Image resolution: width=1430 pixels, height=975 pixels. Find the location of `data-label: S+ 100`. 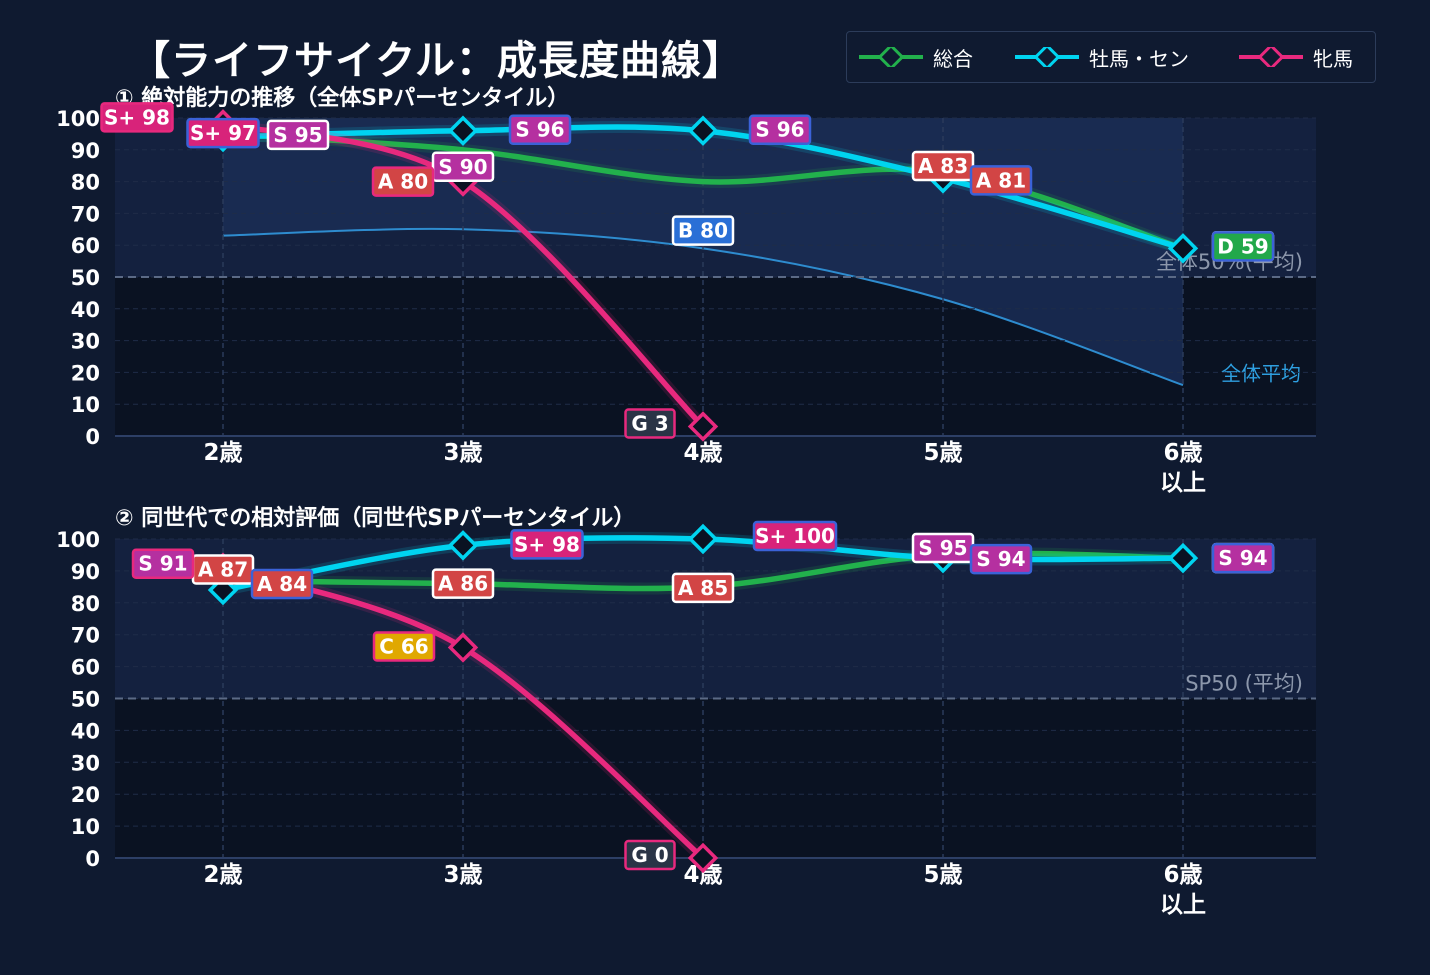

data-label: S+ 100 is located at coordinates (795, 536).